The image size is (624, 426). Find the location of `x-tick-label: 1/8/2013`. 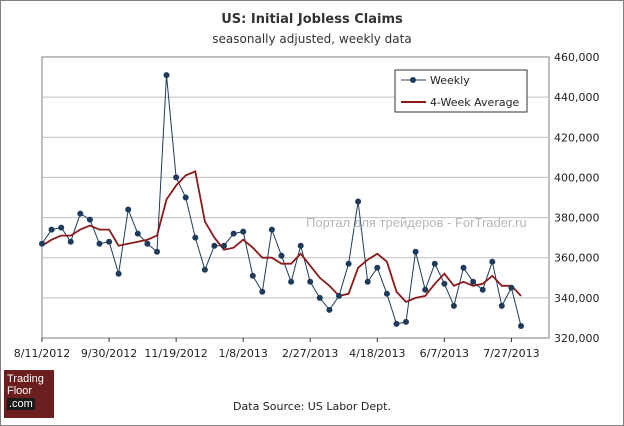

x-tick-label: 1/8/2013 is located at coordinates (242, 353).